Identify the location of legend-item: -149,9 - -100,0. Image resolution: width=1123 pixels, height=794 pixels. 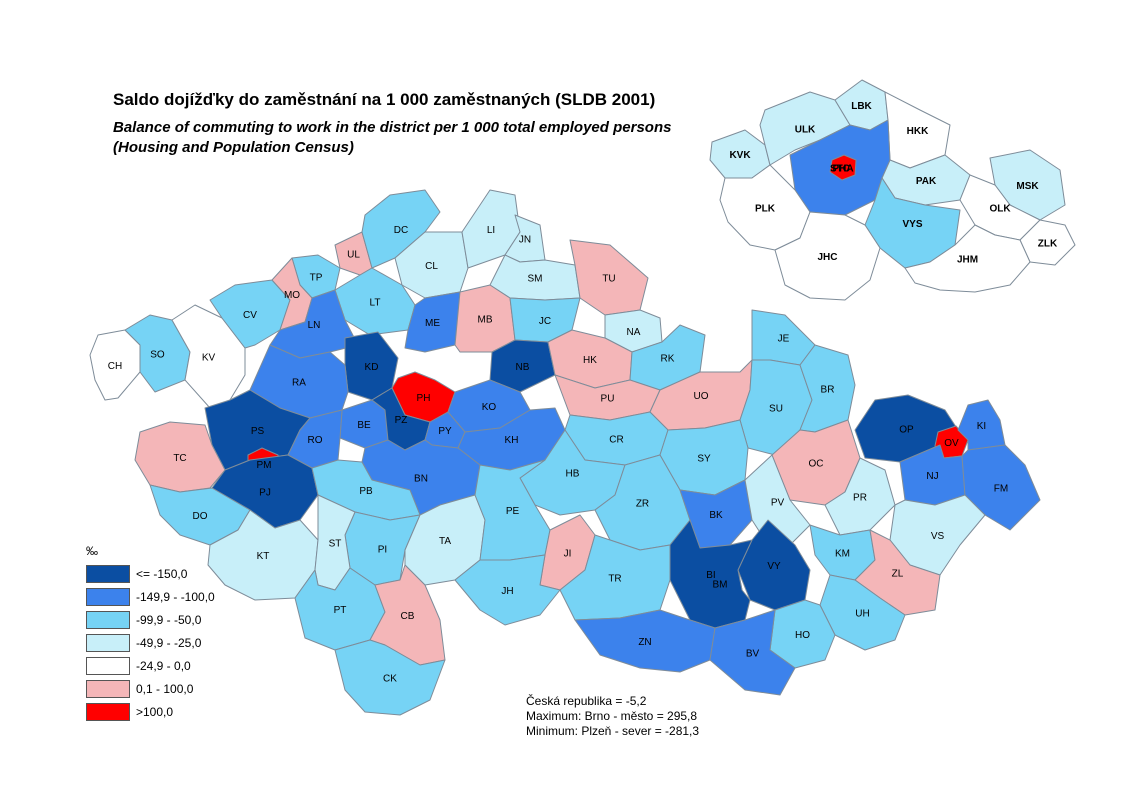
(150, 596).